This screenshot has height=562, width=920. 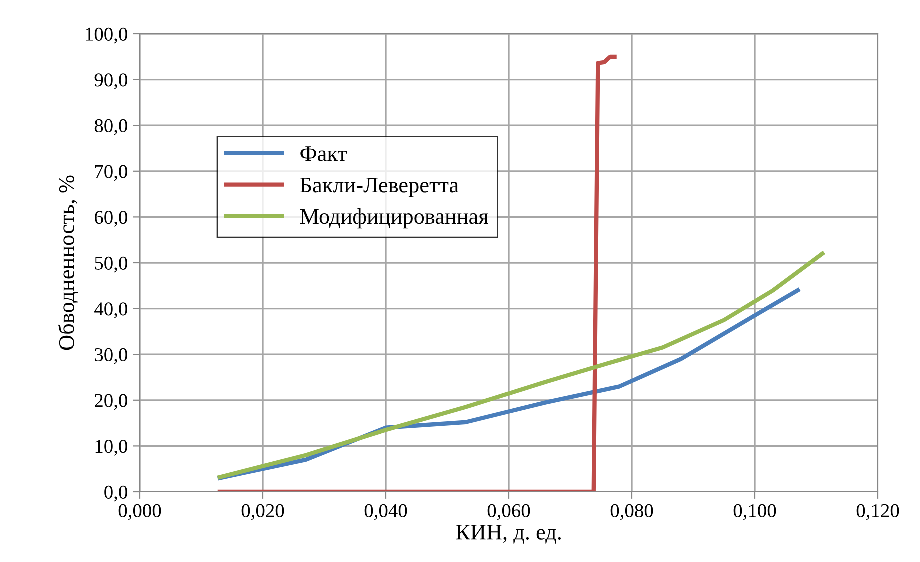 I want to click on x-axis-title: КИН, д. ед., so click(x=508, y=534).